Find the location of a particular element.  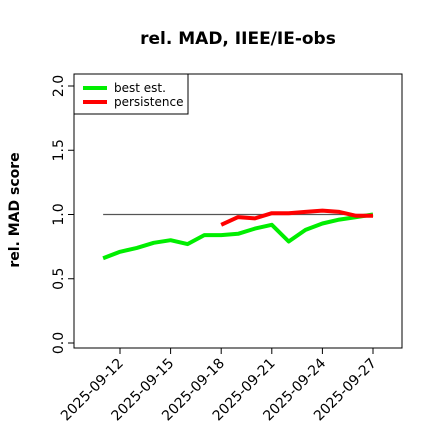

legend-label: best est. is located at coordinates (140, 88).